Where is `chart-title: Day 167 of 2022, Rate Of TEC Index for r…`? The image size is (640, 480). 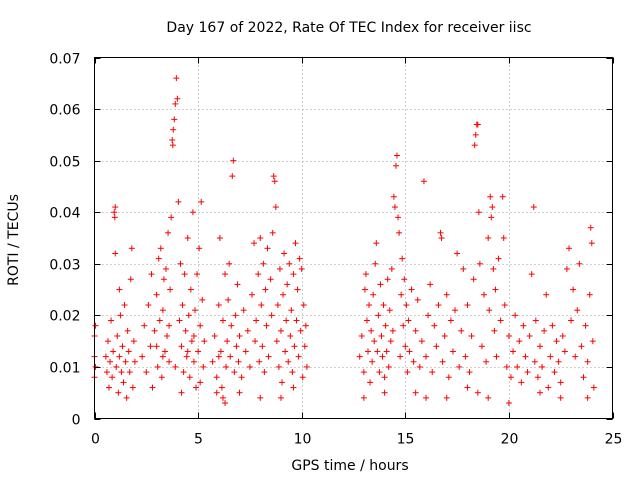 chart-title: Day 167 of 2022, Rate Of TEC Index for r… is located at coordinates (348, 28).